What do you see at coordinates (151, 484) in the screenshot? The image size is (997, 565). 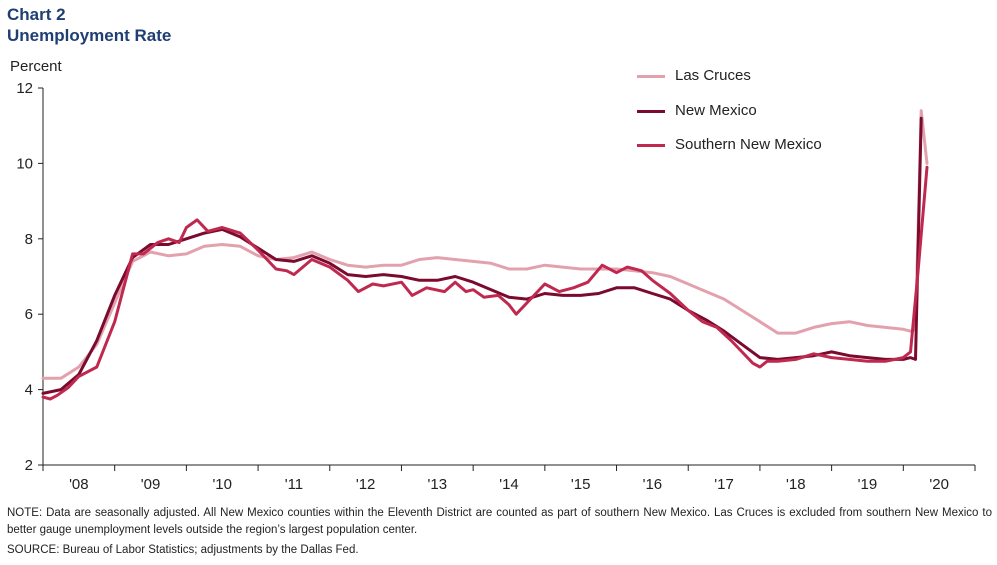 I see `x-tick-label: '09` at bounding box center [151, 484].